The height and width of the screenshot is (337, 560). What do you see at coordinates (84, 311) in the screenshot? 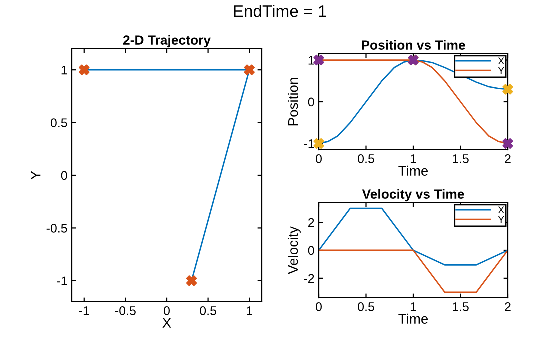
I see `x-tick-label: -1` at bounding box center [84, 311].